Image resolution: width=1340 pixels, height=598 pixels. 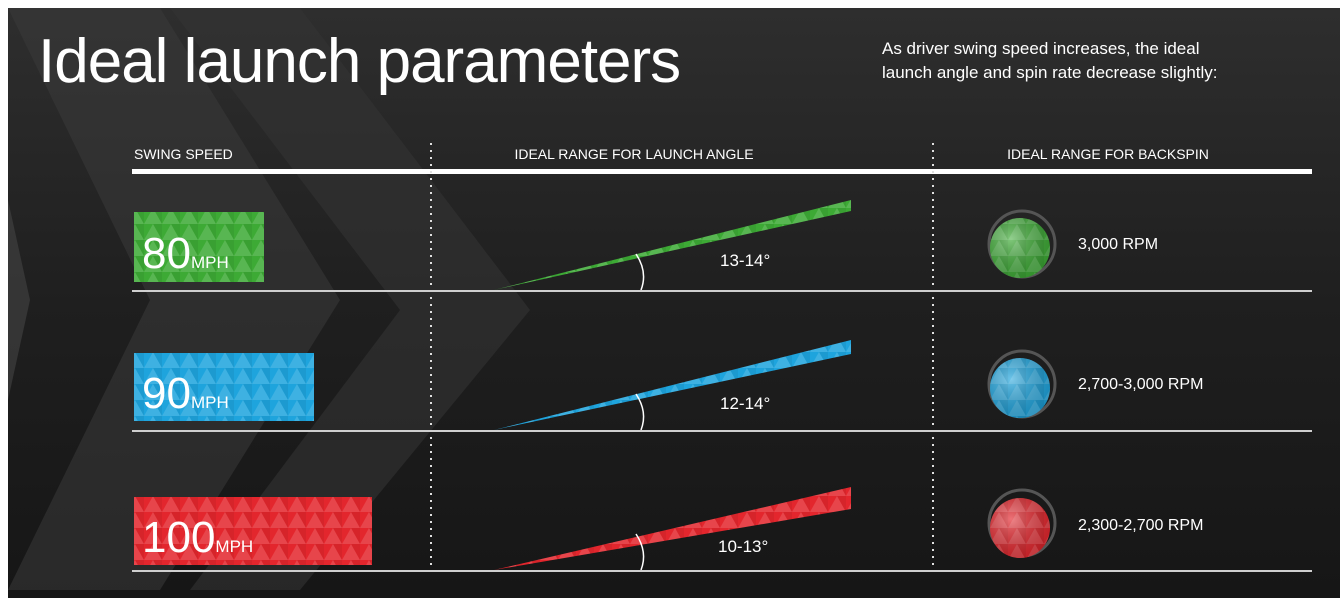 I want to click on header-rule, so click(x=722, y=171).